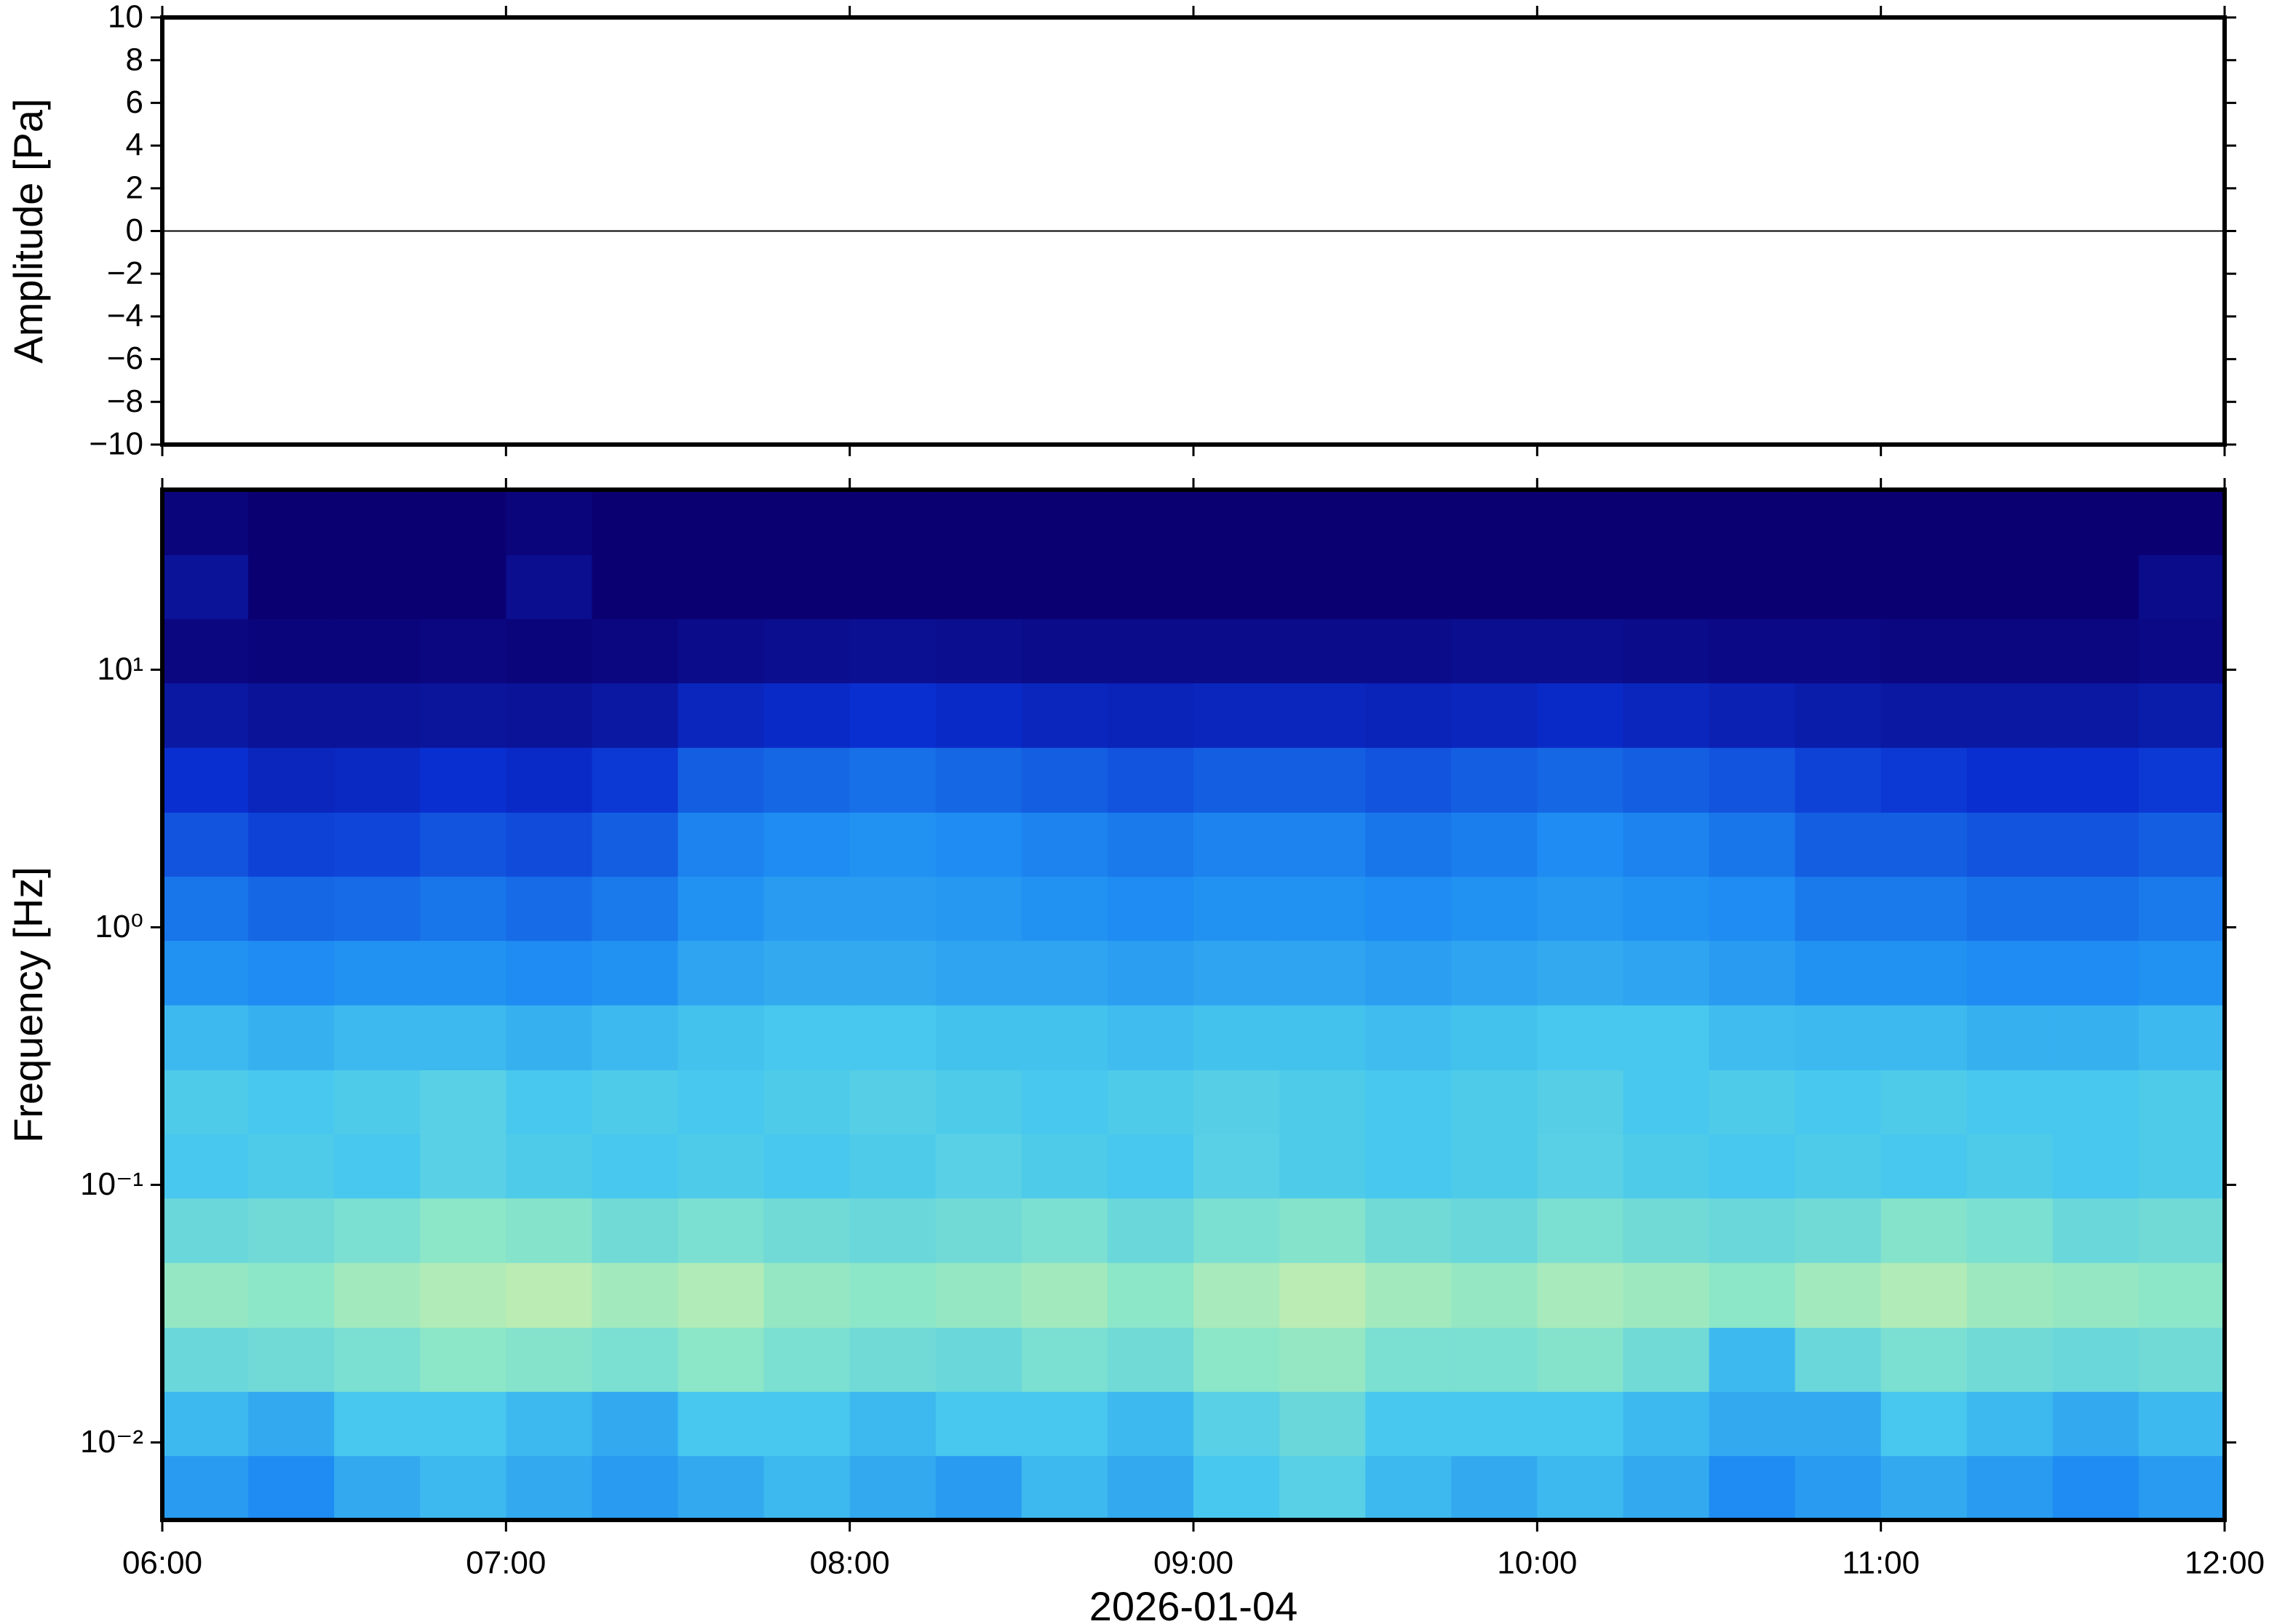 Image resolution: width=2269 pixels, height=1624 pixels. Describe the element at coordinates (1881, 1563) in the screenshot. I see `x-tick-label: 11:00` at that location.